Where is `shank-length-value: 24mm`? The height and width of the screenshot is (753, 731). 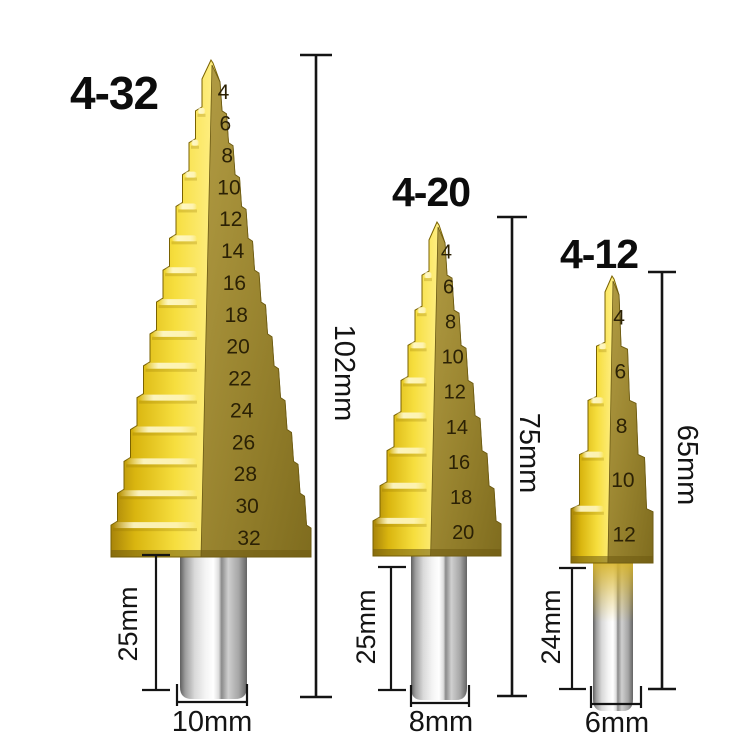 shank-length-value: 24mm is located at coordinates (551, 626).